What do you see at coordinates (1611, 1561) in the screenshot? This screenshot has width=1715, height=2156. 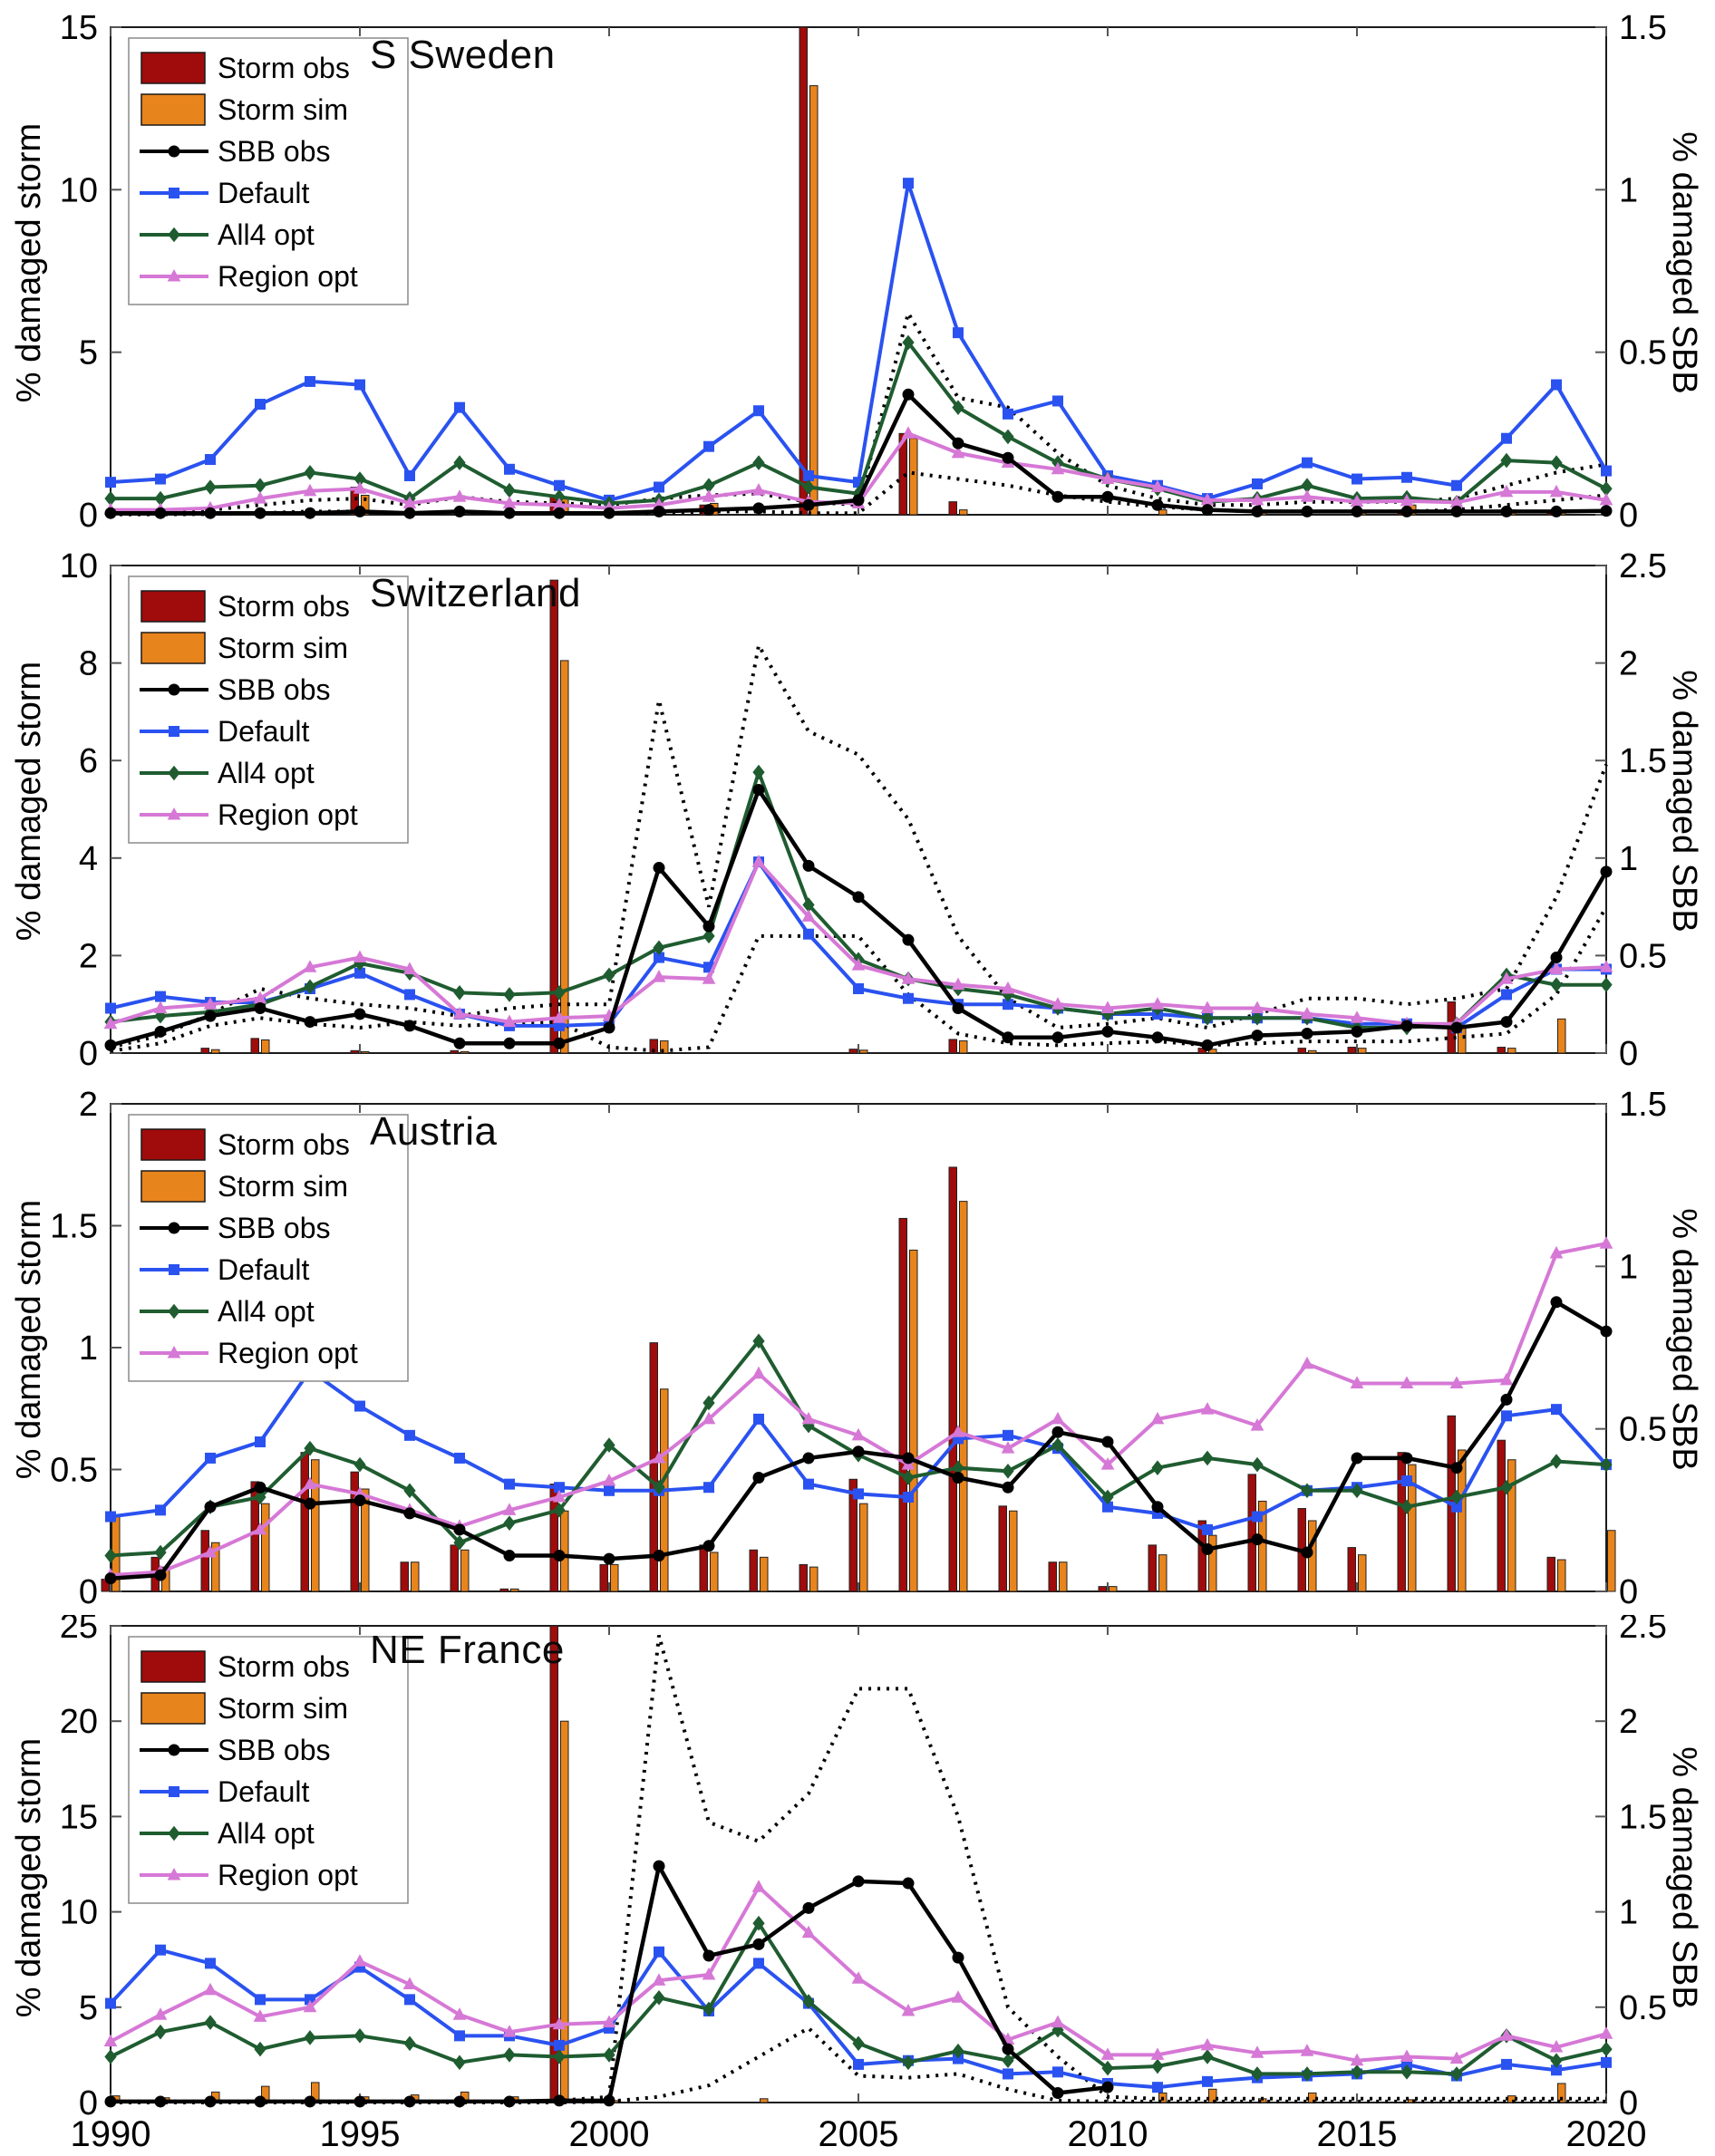 I see `storm_sim-bar-2020` at bounding box center [1611, 1561].